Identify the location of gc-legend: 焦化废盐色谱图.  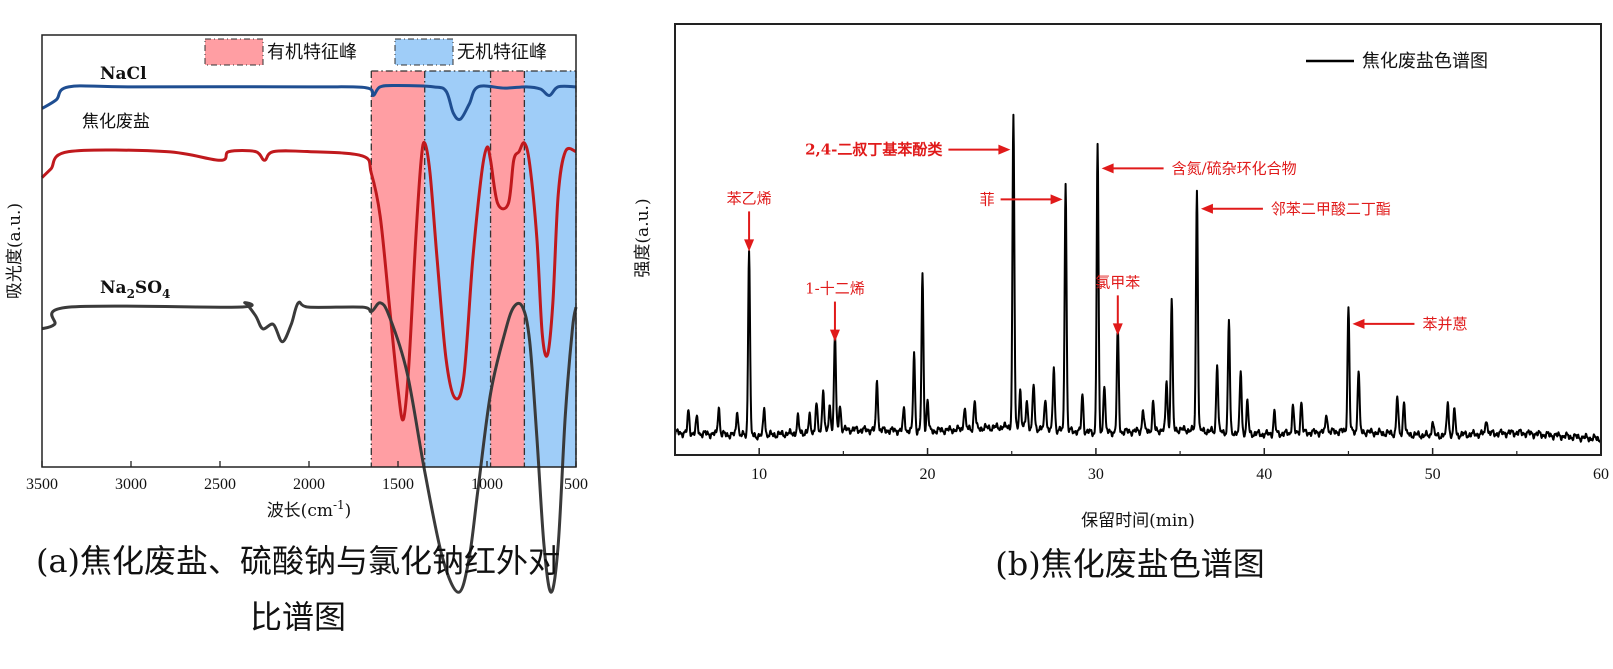
(1397, 61).